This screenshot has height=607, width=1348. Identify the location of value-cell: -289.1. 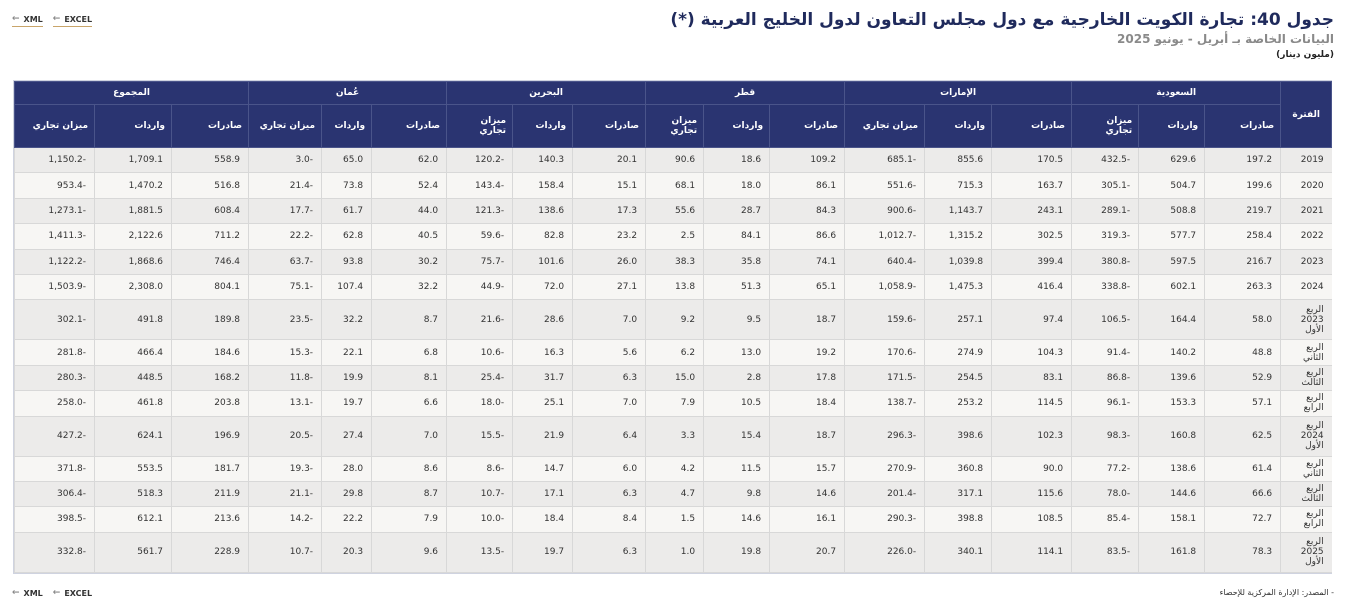
(1105, 211).